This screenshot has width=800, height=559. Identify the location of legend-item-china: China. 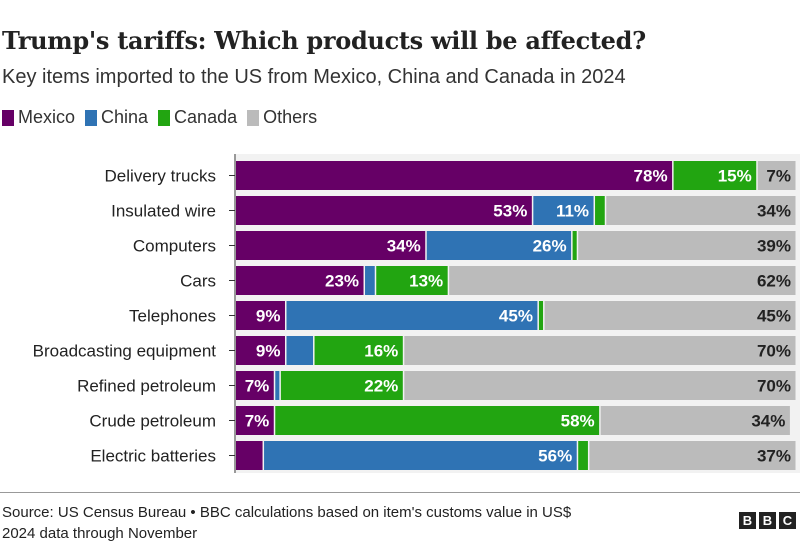
(116, 117).